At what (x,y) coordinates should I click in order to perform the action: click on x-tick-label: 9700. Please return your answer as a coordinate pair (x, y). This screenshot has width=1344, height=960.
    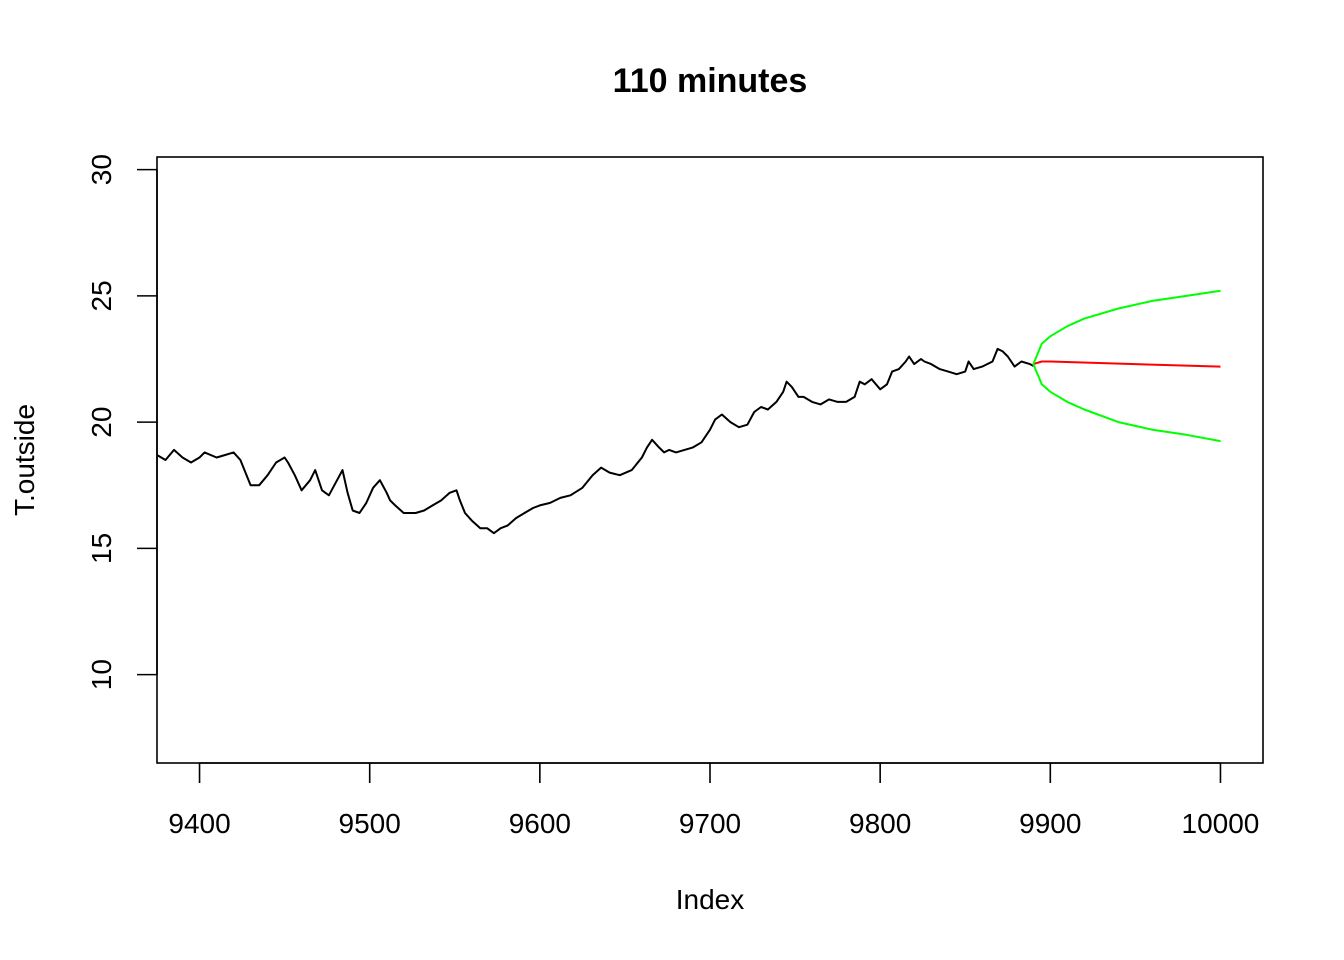
    Looking at the image, I should click on (710, 823).